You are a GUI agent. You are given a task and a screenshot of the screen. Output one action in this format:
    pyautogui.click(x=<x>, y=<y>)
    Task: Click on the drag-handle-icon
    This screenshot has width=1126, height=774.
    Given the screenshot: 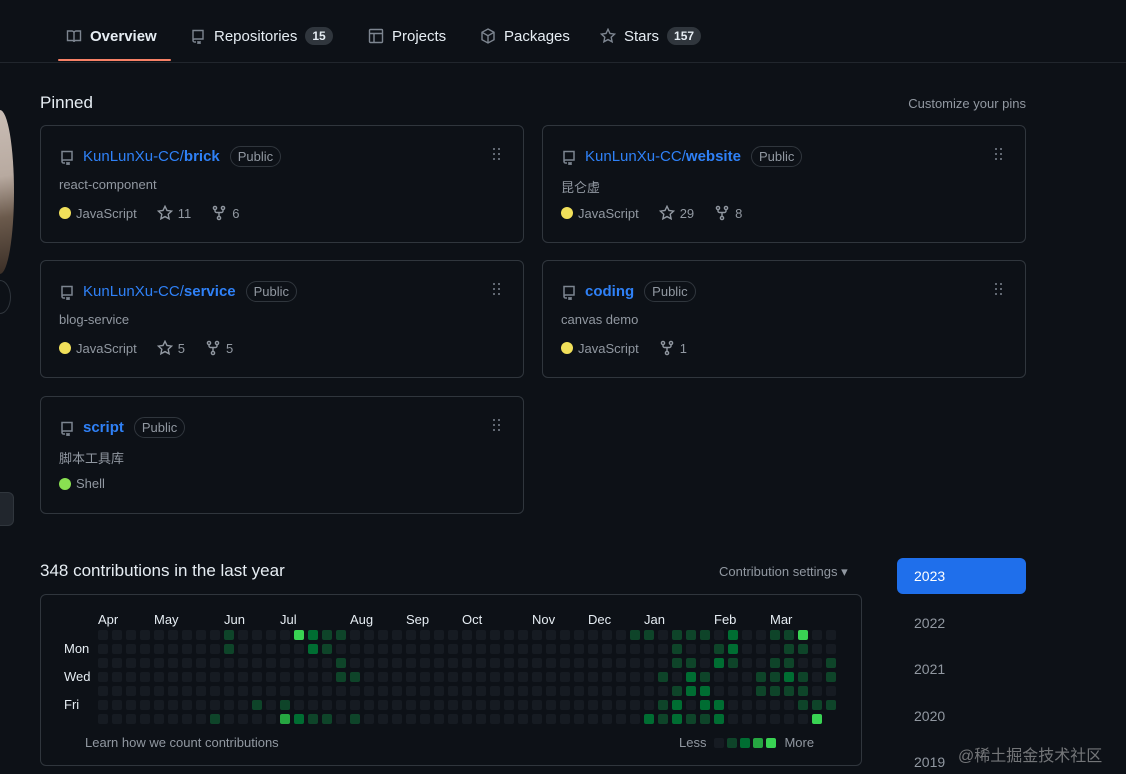 What is the action you would take?
    pyautogui.click(x=497, y=289)
    